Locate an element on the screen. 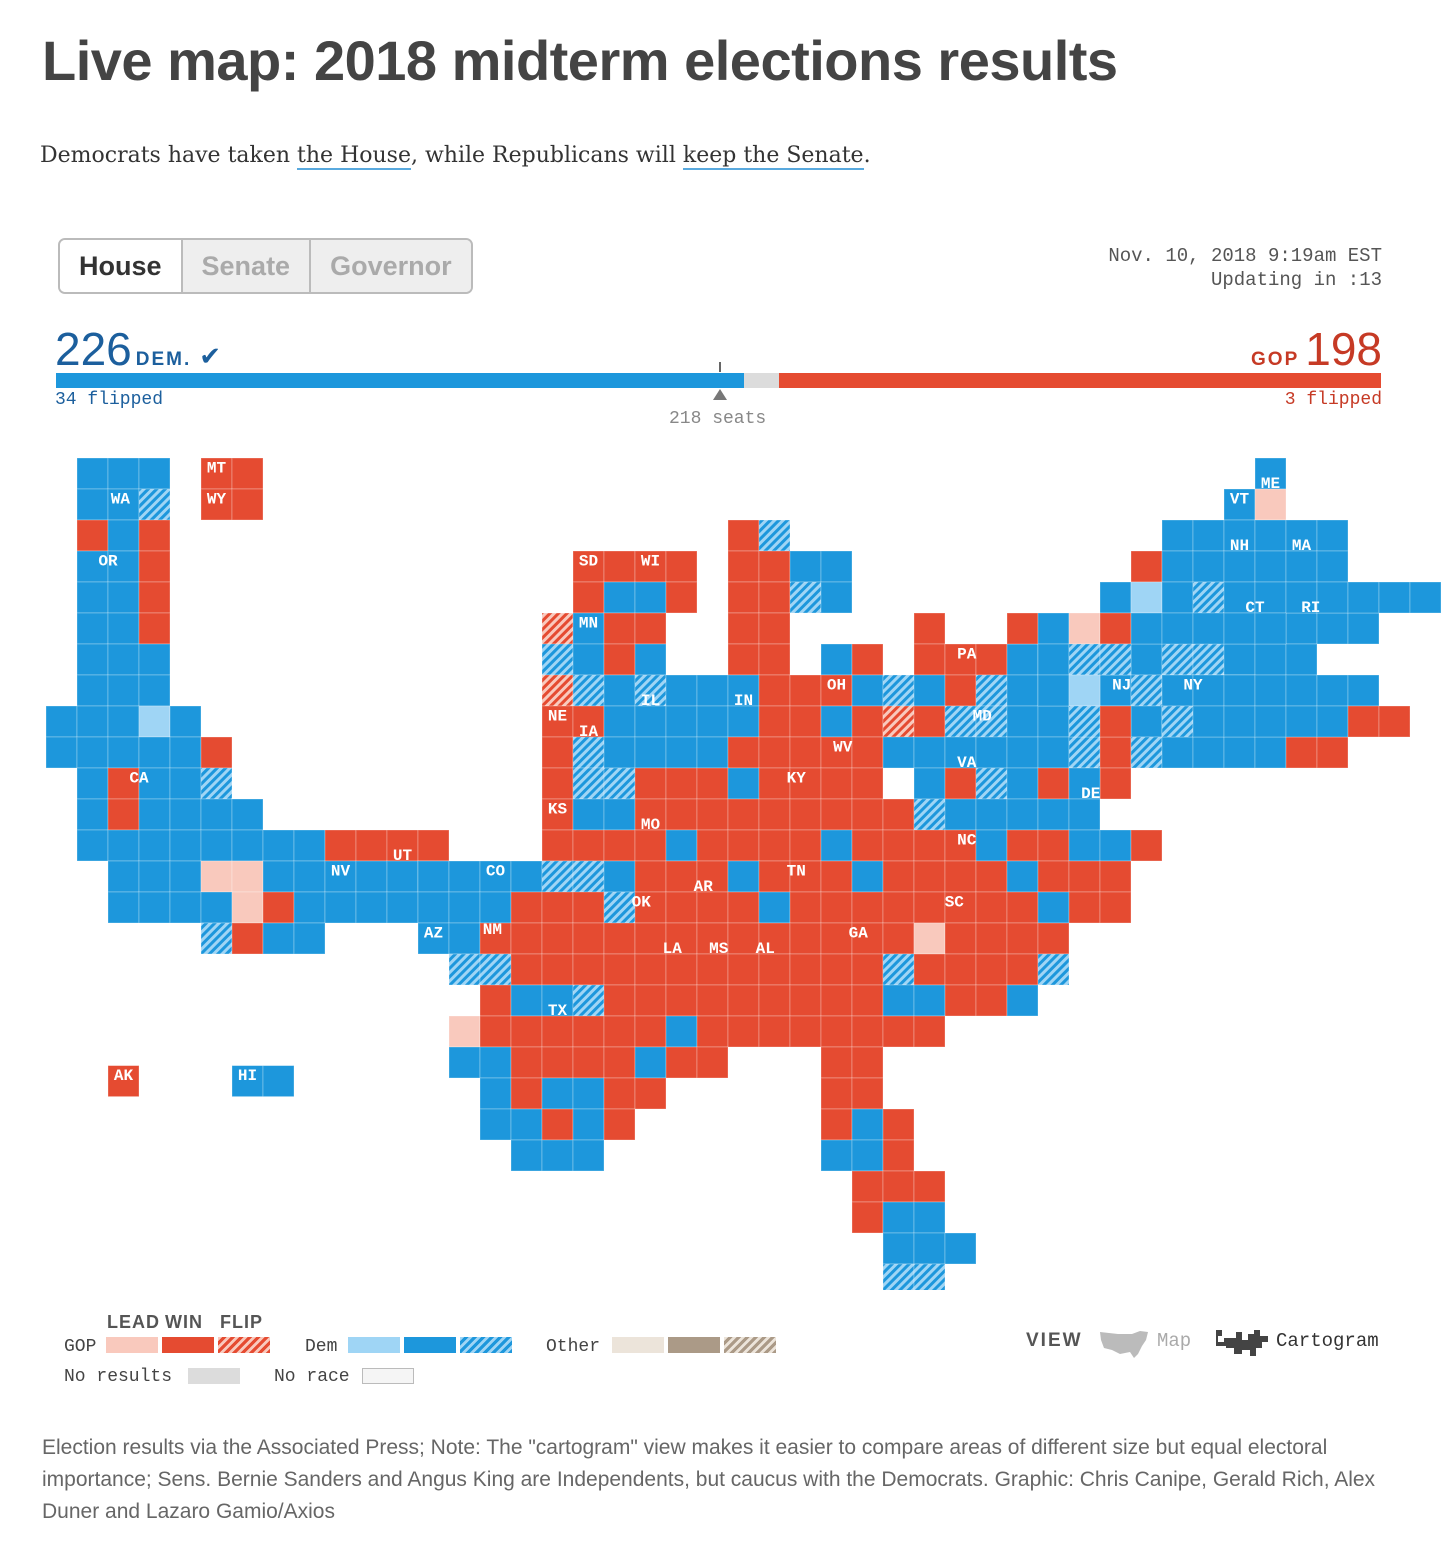 This screenshot has width=1444, height=1550. tab-governor: Governor is located at coordinates (390, 266).